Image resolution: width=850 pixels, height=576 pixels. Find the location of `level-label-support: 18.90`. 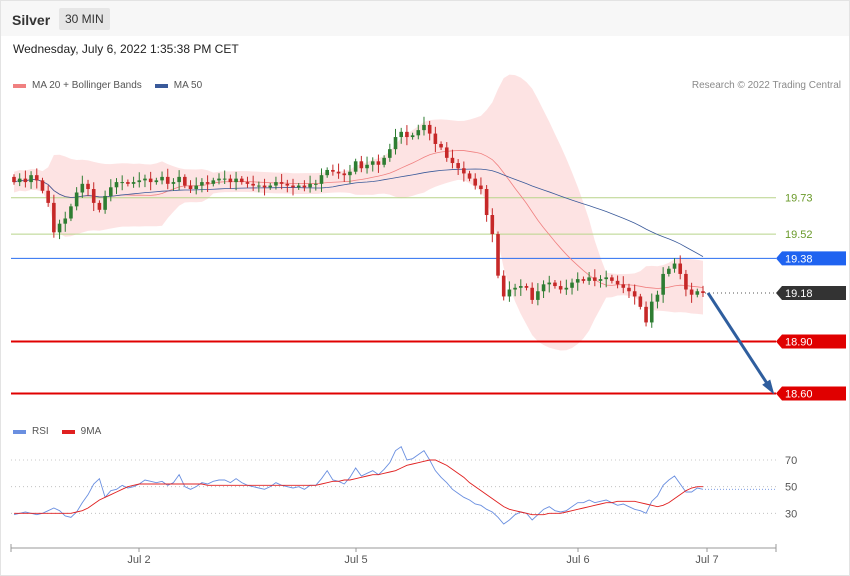

level-label-support: 18.90 is located at coordinates (799, 342).